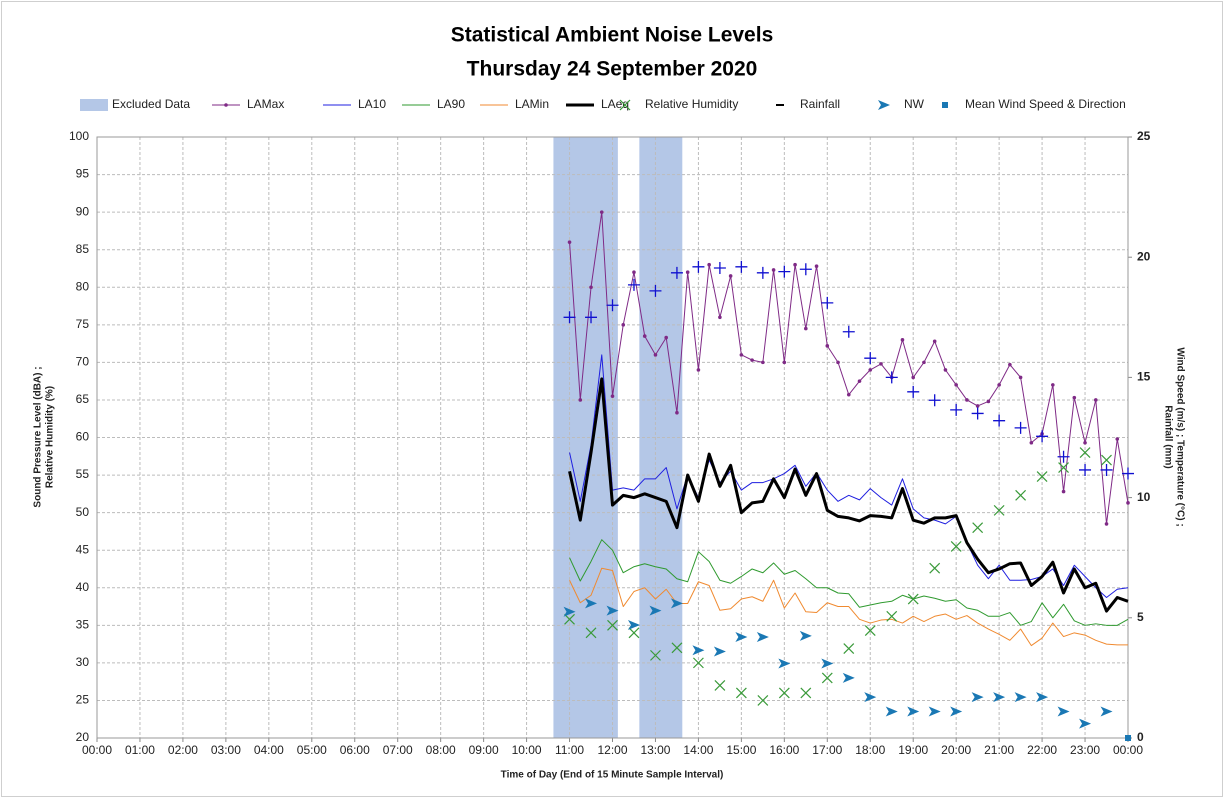 This screenshot has height=798, width=1224. What do you see at coordinates (83, 512) in the screenshot?
I see `y-tick-label: 50` at bounding box center [83, 512].